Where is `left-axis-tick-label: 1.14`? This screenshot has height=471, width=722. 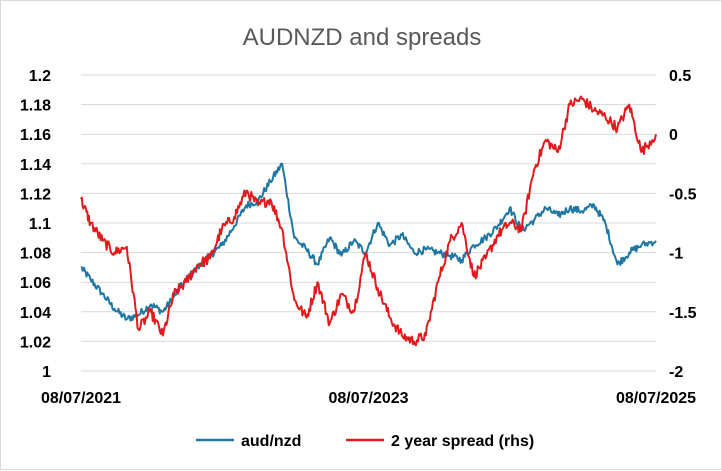
left-axis-tick-label: 1.14 is located at coordinates (35, 165).